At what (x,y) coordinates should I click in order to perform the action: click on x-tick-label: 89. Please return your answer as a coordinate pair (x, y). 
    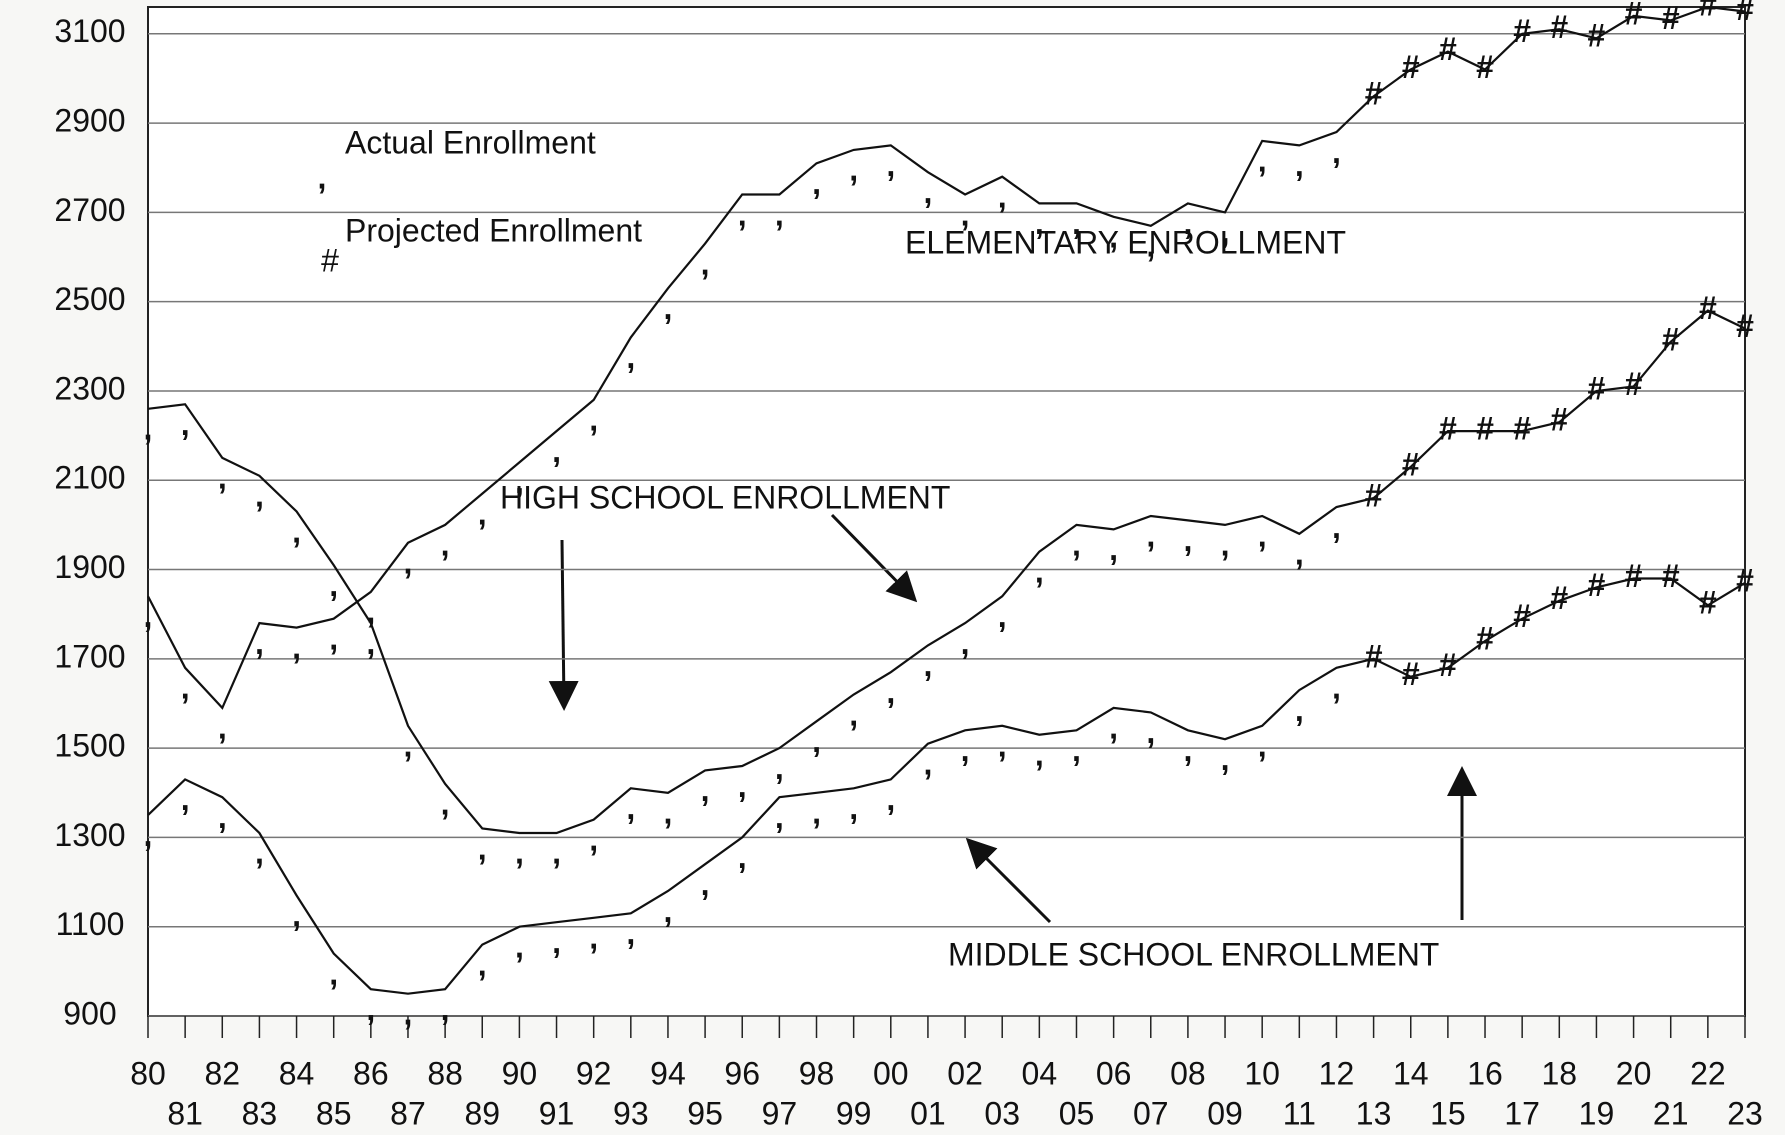
    Looking at the image, I should click on (482, 1113).